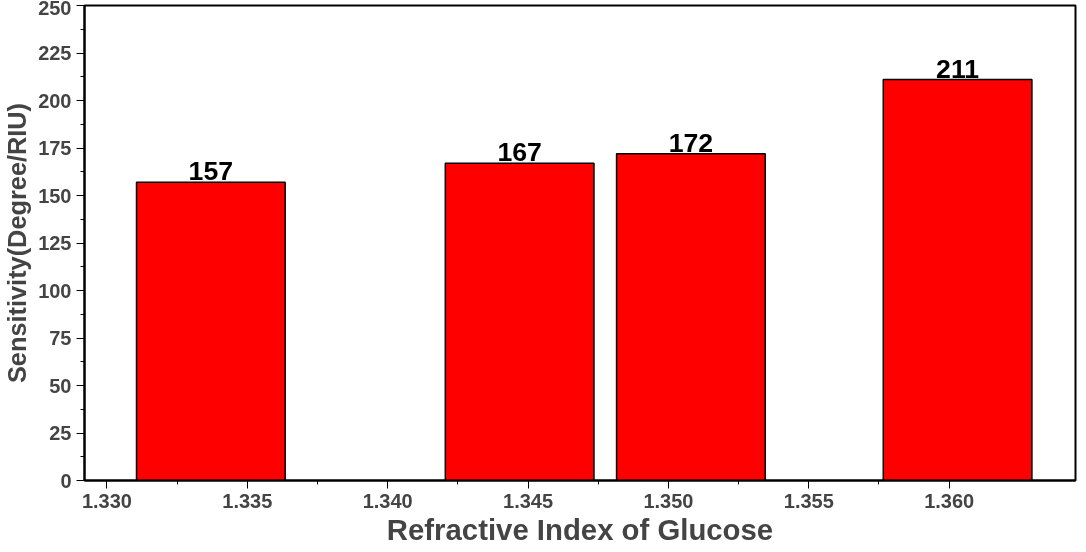  What do you see at coordinates (106, 500) in the screenshot?
I see `x-tick-label: 1.330` at bounding box center [106, 500].